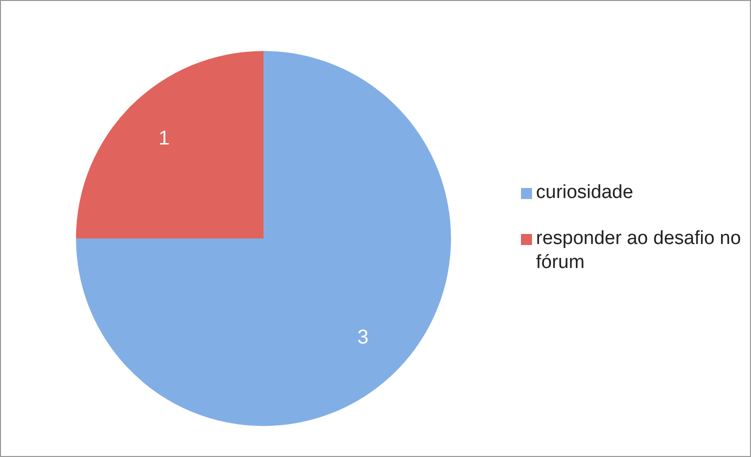  I want to click on legend-label: curiosidade, so click(585, 193).